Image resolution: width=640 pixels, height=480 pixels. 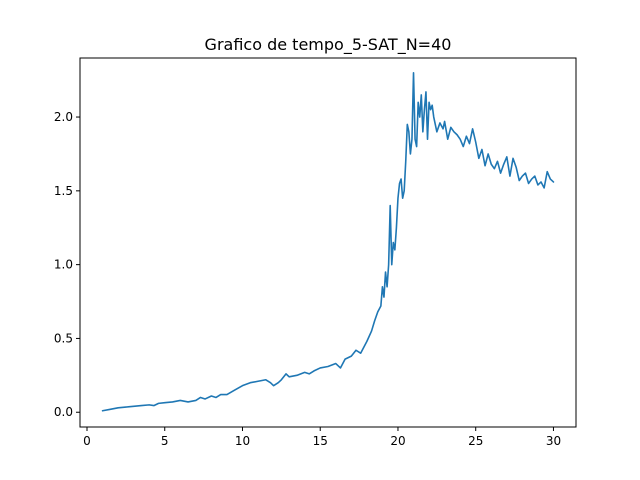 I want to click on y-tick-label: 2.0, so click(x=63, y=117).